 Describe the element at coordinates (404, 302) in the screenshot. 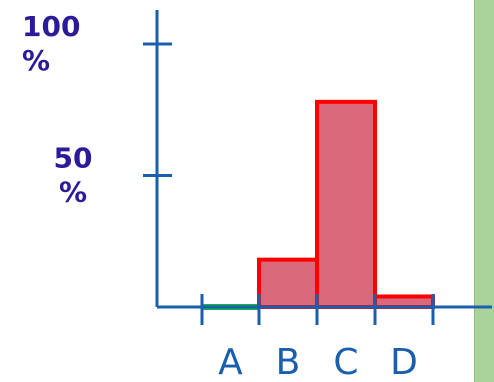

I see `bar-D` at that location.